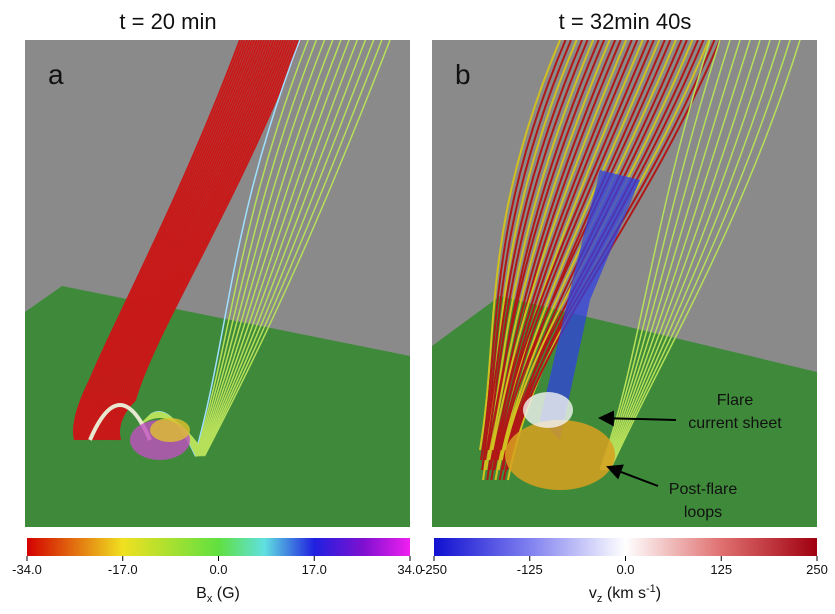  Describe the element at coordinates (703, 489) in the screenshot. I see `annotation: Post-flare` at that location.